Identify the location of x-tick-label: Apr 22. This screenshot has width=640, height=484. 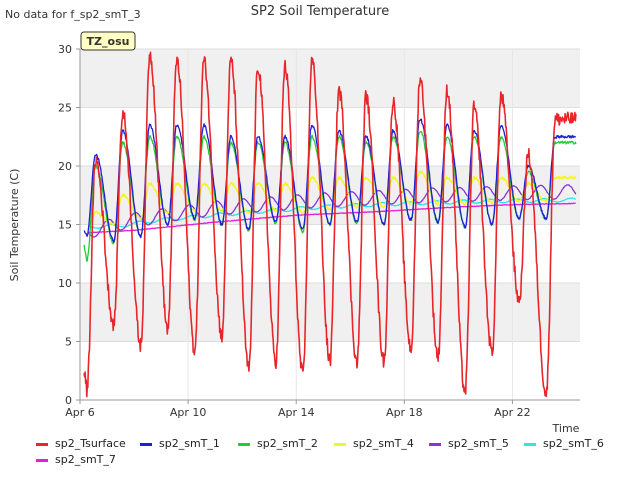
(512, 412).